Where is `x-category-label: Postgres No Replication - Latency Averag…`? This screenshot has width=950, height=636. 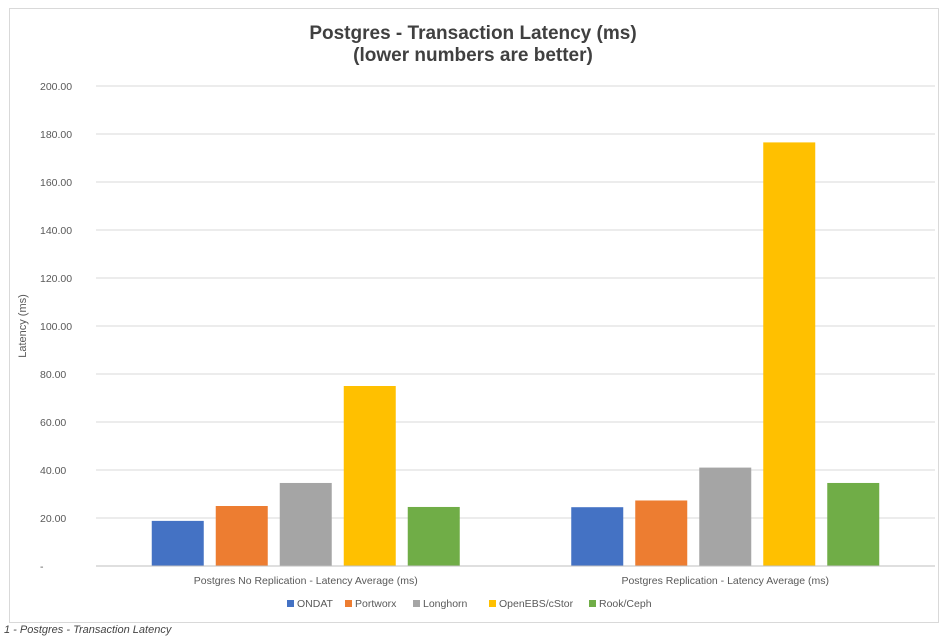 x-category-label: Postgres No Replication - Latency Averag… is located at coordinates (306, 581).